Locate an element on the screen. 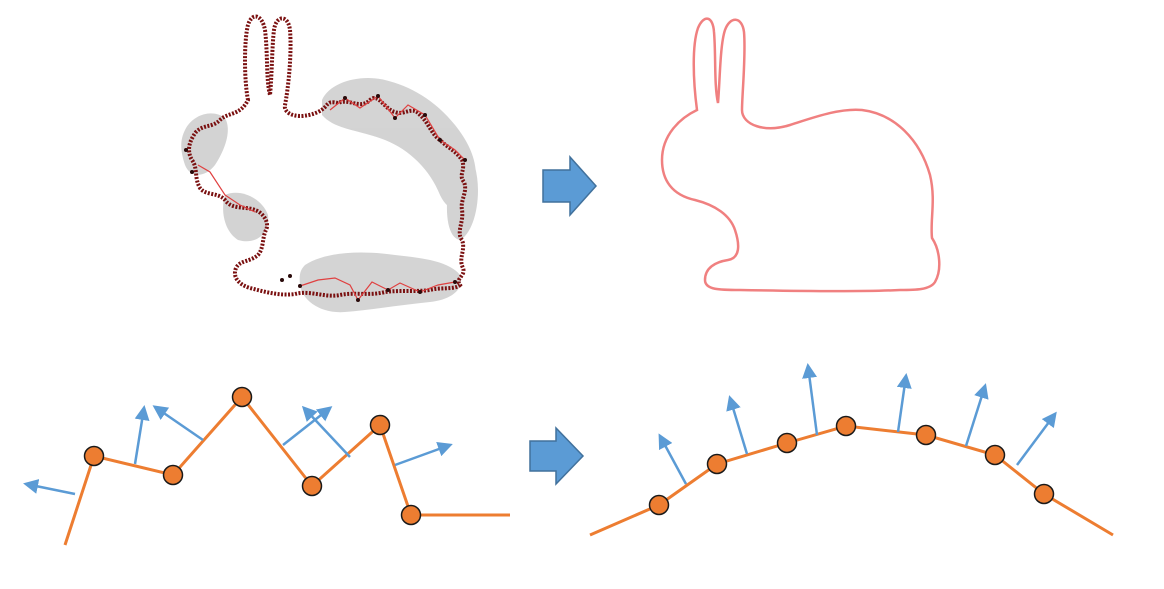 This screenshot has width=1164, height=589. noisy-vertices is located at coordinates (252, 456).